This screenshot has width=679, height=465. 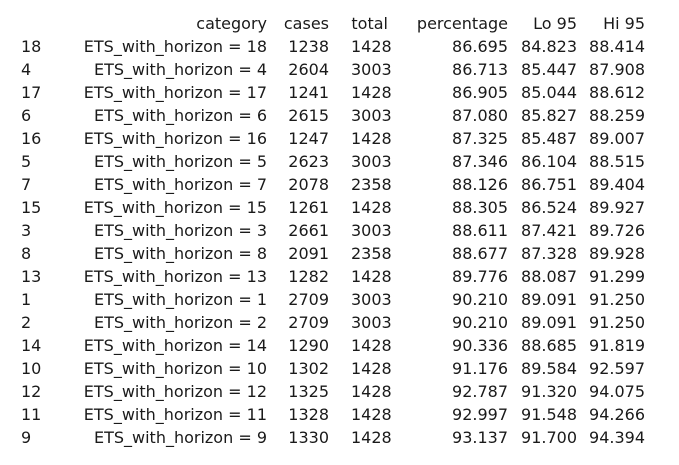 I want to click on row-hi95: 88.414, so click(x=617, y=46).